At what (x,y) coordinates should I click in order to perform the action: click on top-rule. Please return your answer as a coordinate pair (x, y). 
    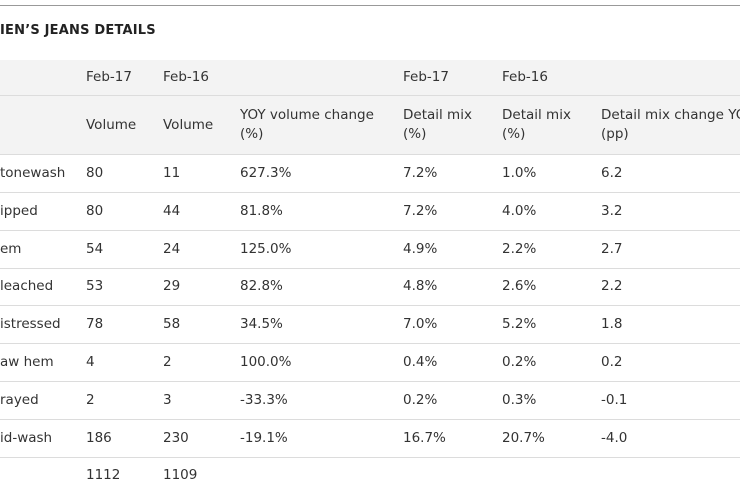
    Looking at the image, I should click on (370, 5).